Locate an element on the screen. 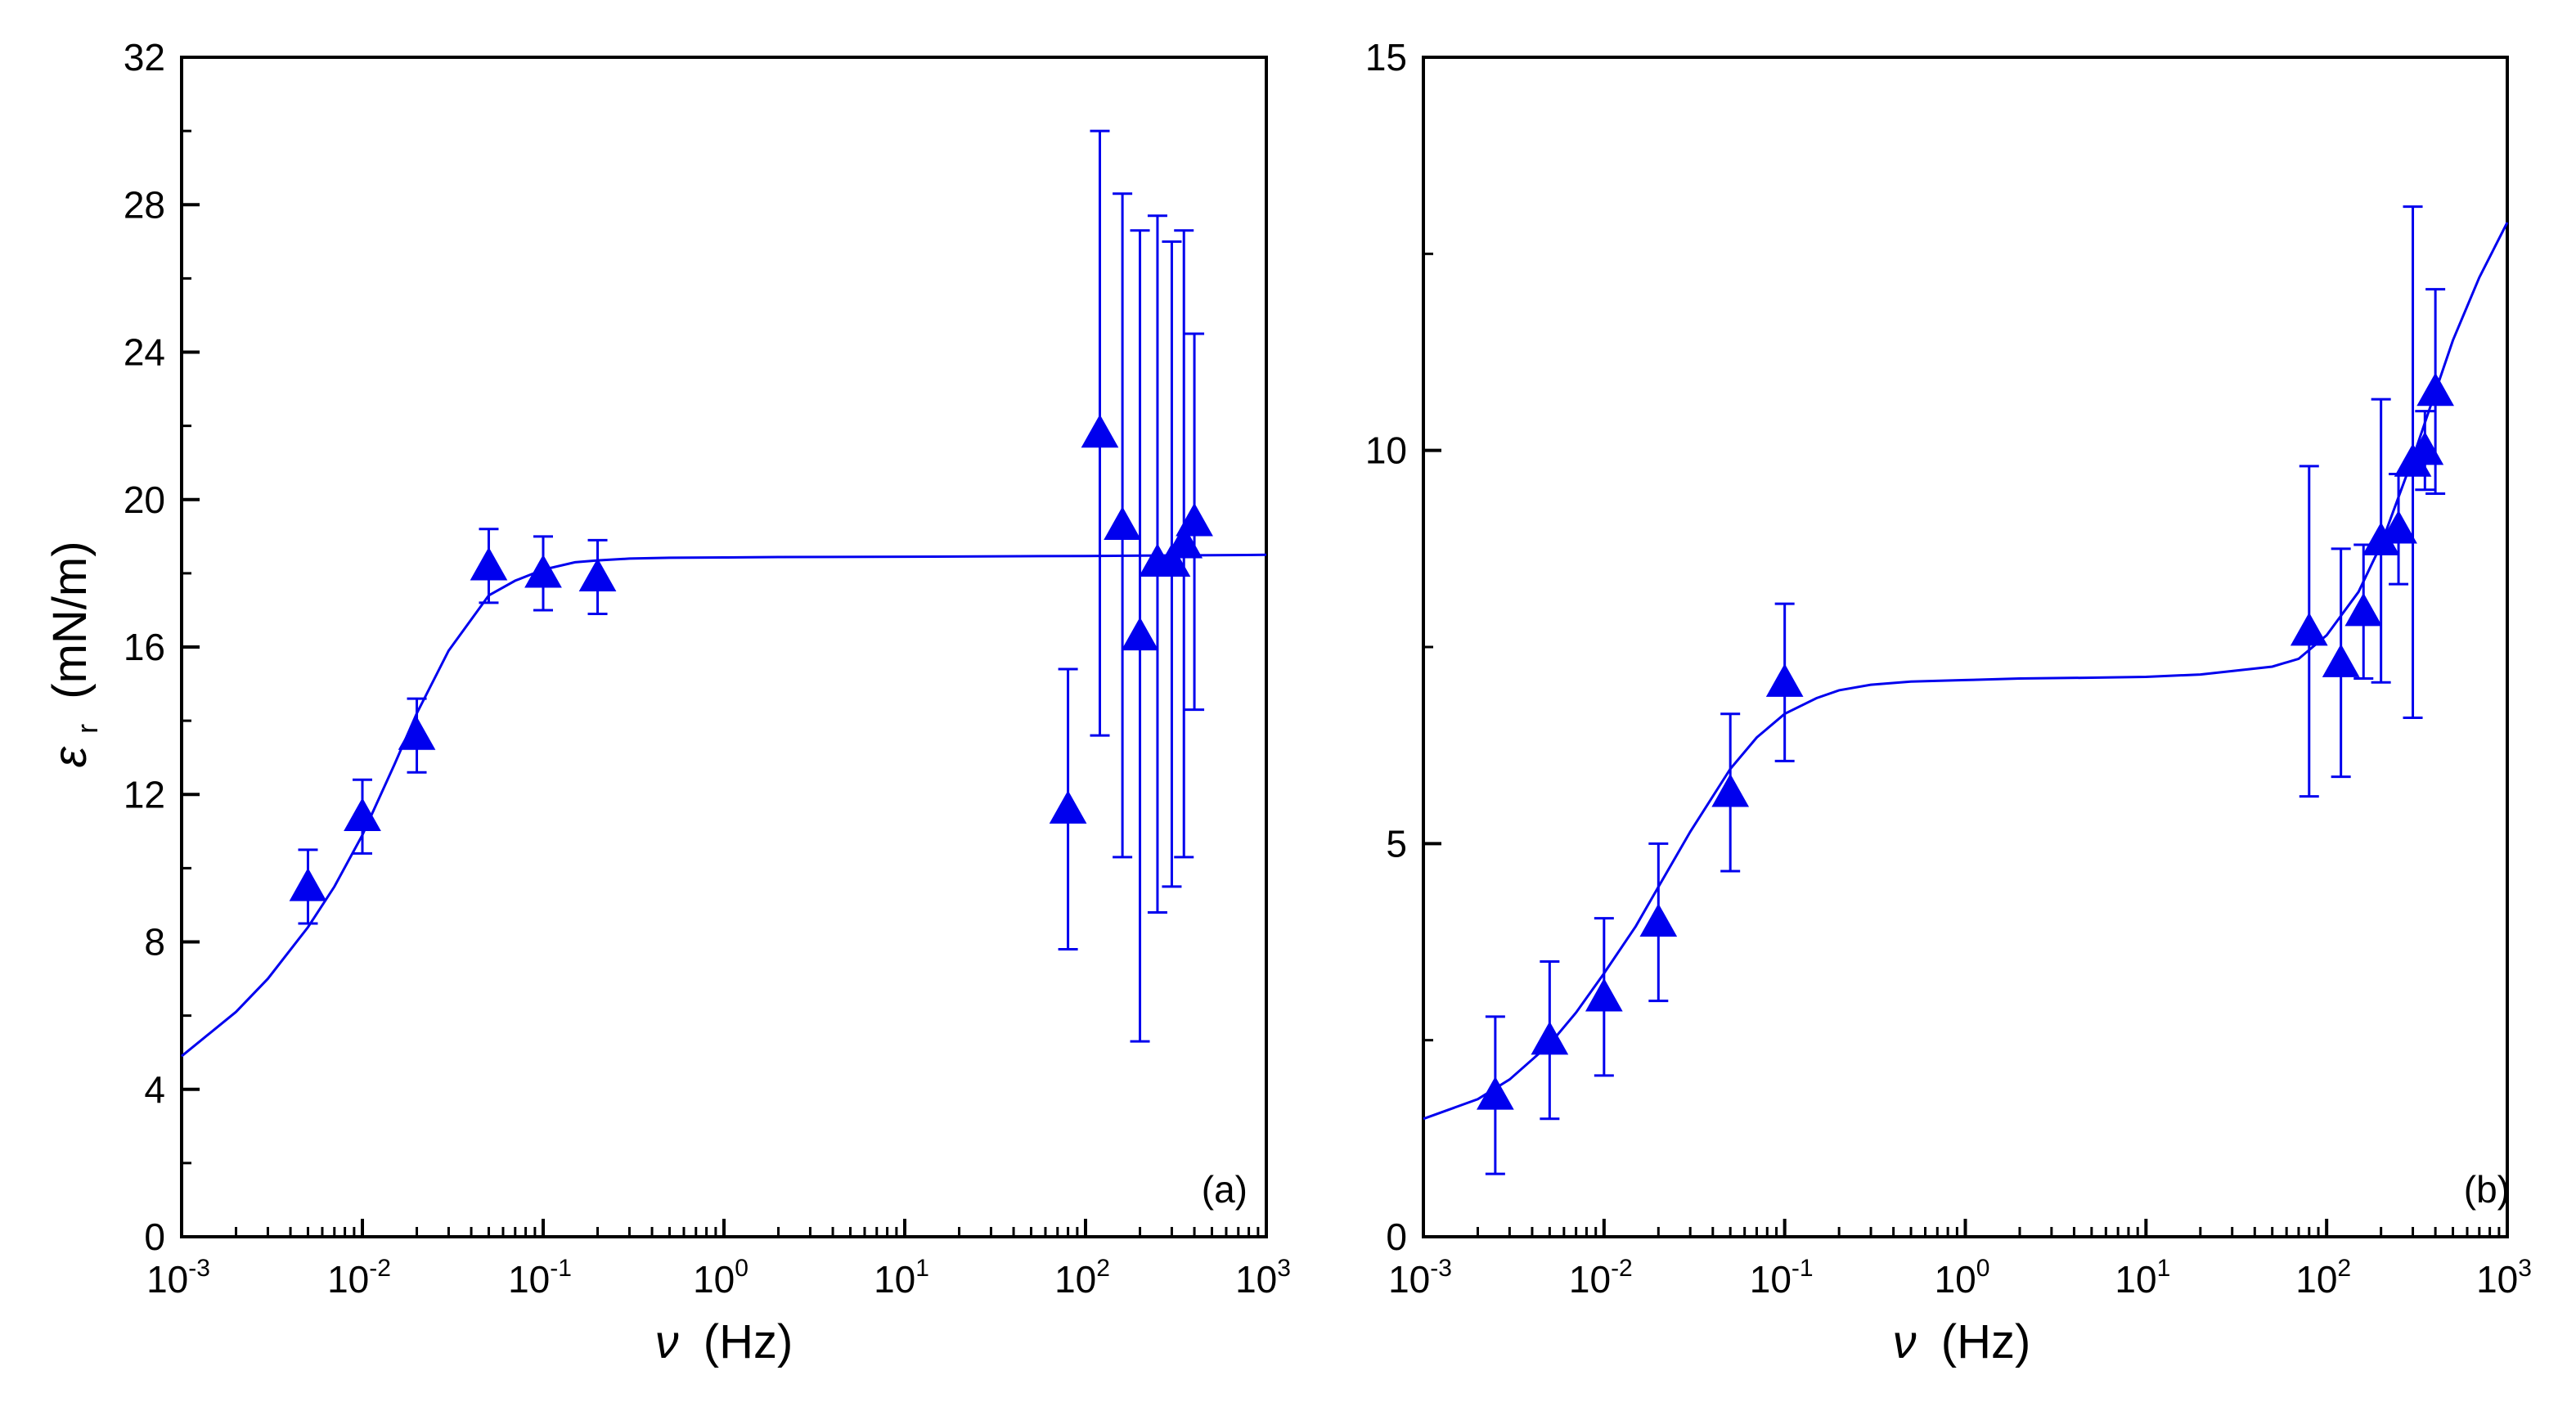  panel-b-x-axis-symbol: ν is located at coordinates (1905, 1341).